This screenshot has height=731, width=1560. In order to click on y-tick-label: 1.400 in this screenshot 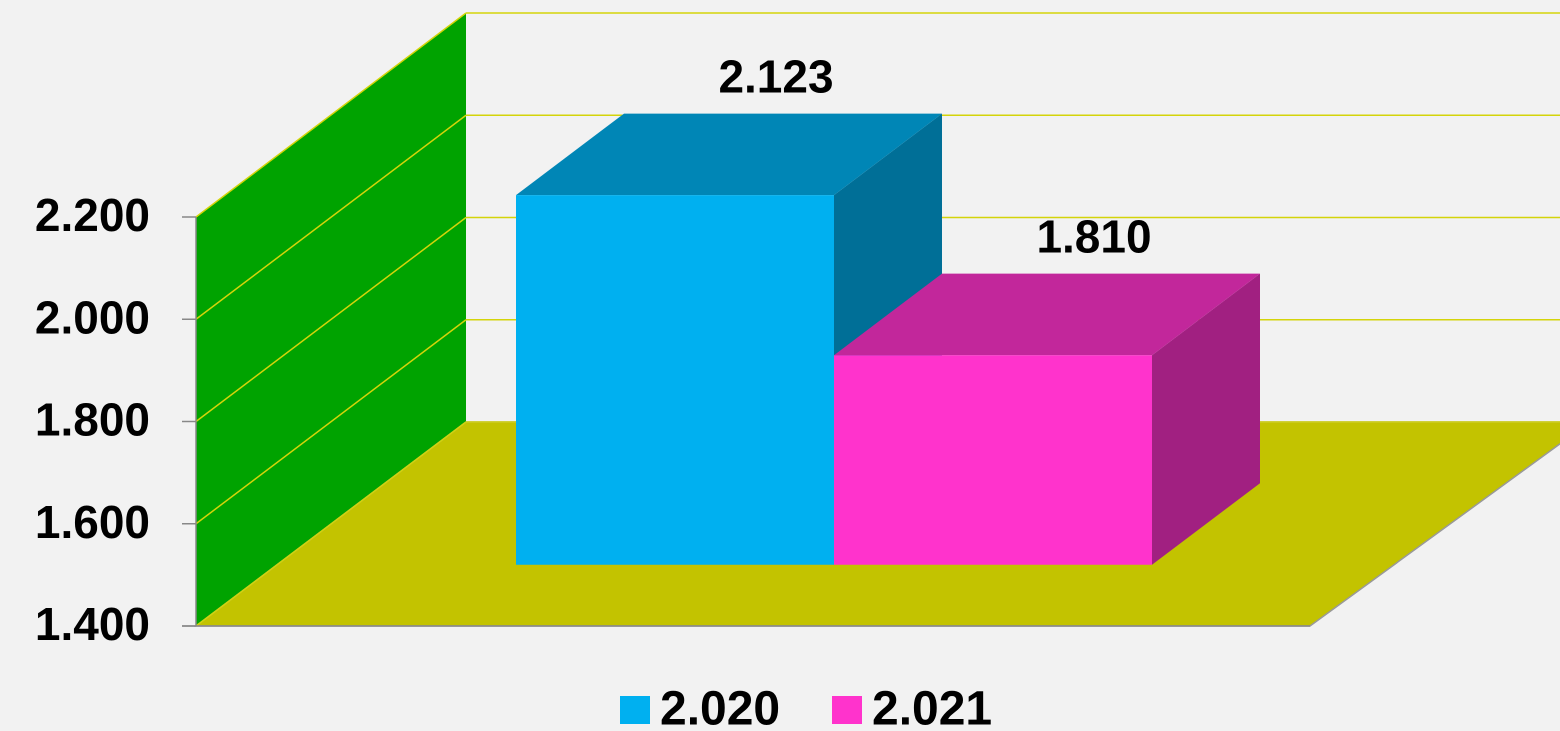, I will do `click(92, 624)`.